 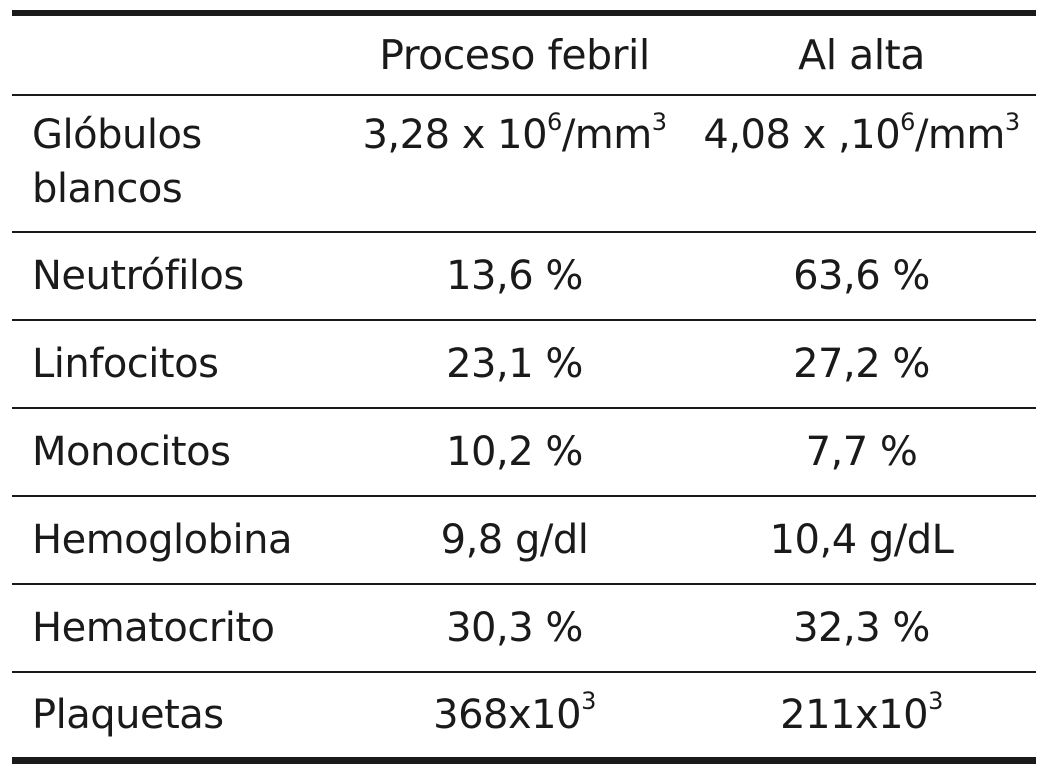 I want to click on value-al-alta: 10,4 g/dL, so click(x=861, y=540).